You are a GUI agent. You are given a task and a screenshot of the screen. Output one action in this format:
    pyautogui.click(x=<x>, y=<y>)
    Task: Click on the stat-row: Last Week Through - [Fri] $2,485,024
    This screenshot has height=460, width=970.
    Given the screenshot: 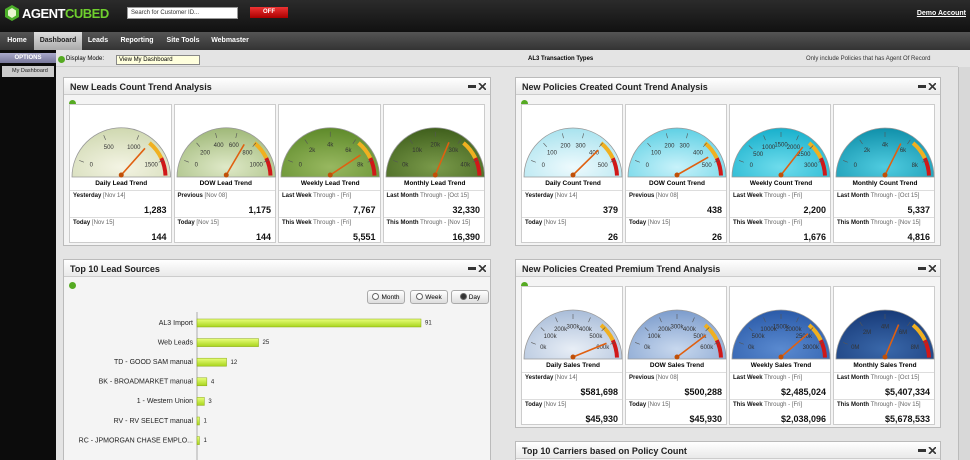 What is the action you would take?
    pyautogui.click(x=780, y=385)
    